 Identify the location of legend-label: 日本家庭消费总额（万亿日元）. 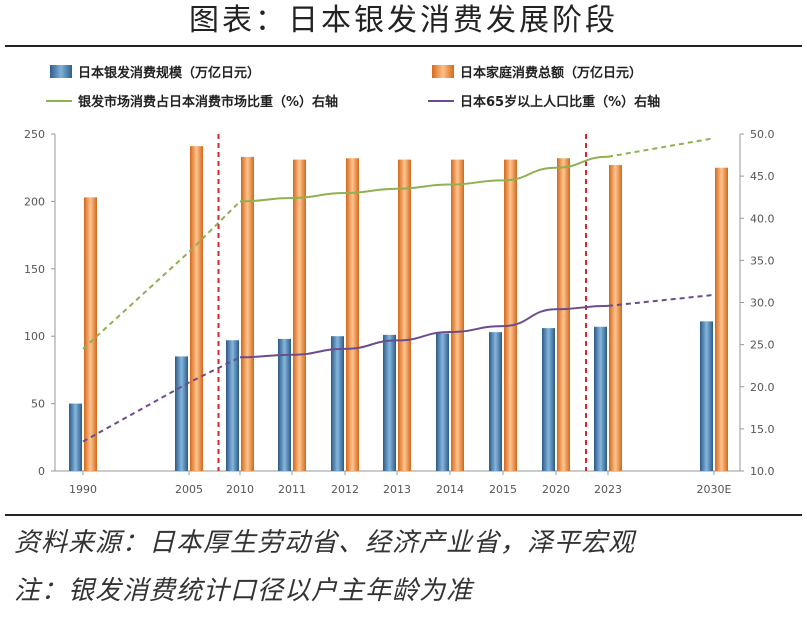
(551, 73).